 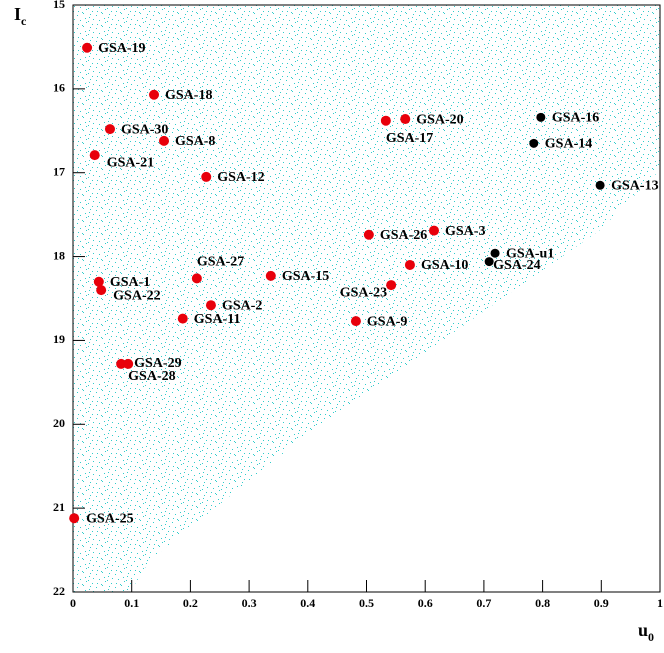 I want to click on point-label: GSA-11, so click(x=217, y=319).